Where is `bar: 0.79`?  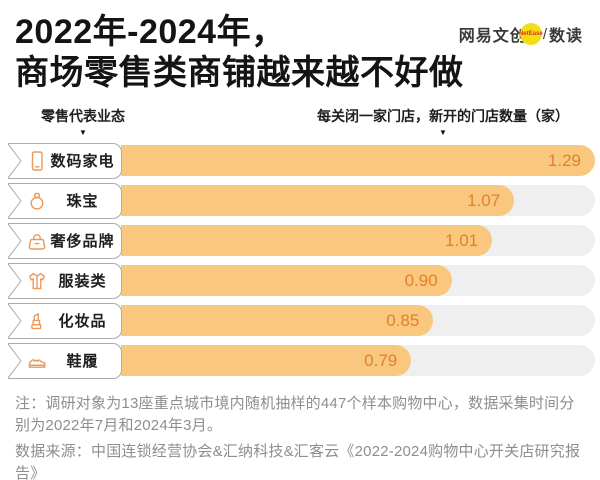
bar: 0.79 is located at coordinates (266, 360).